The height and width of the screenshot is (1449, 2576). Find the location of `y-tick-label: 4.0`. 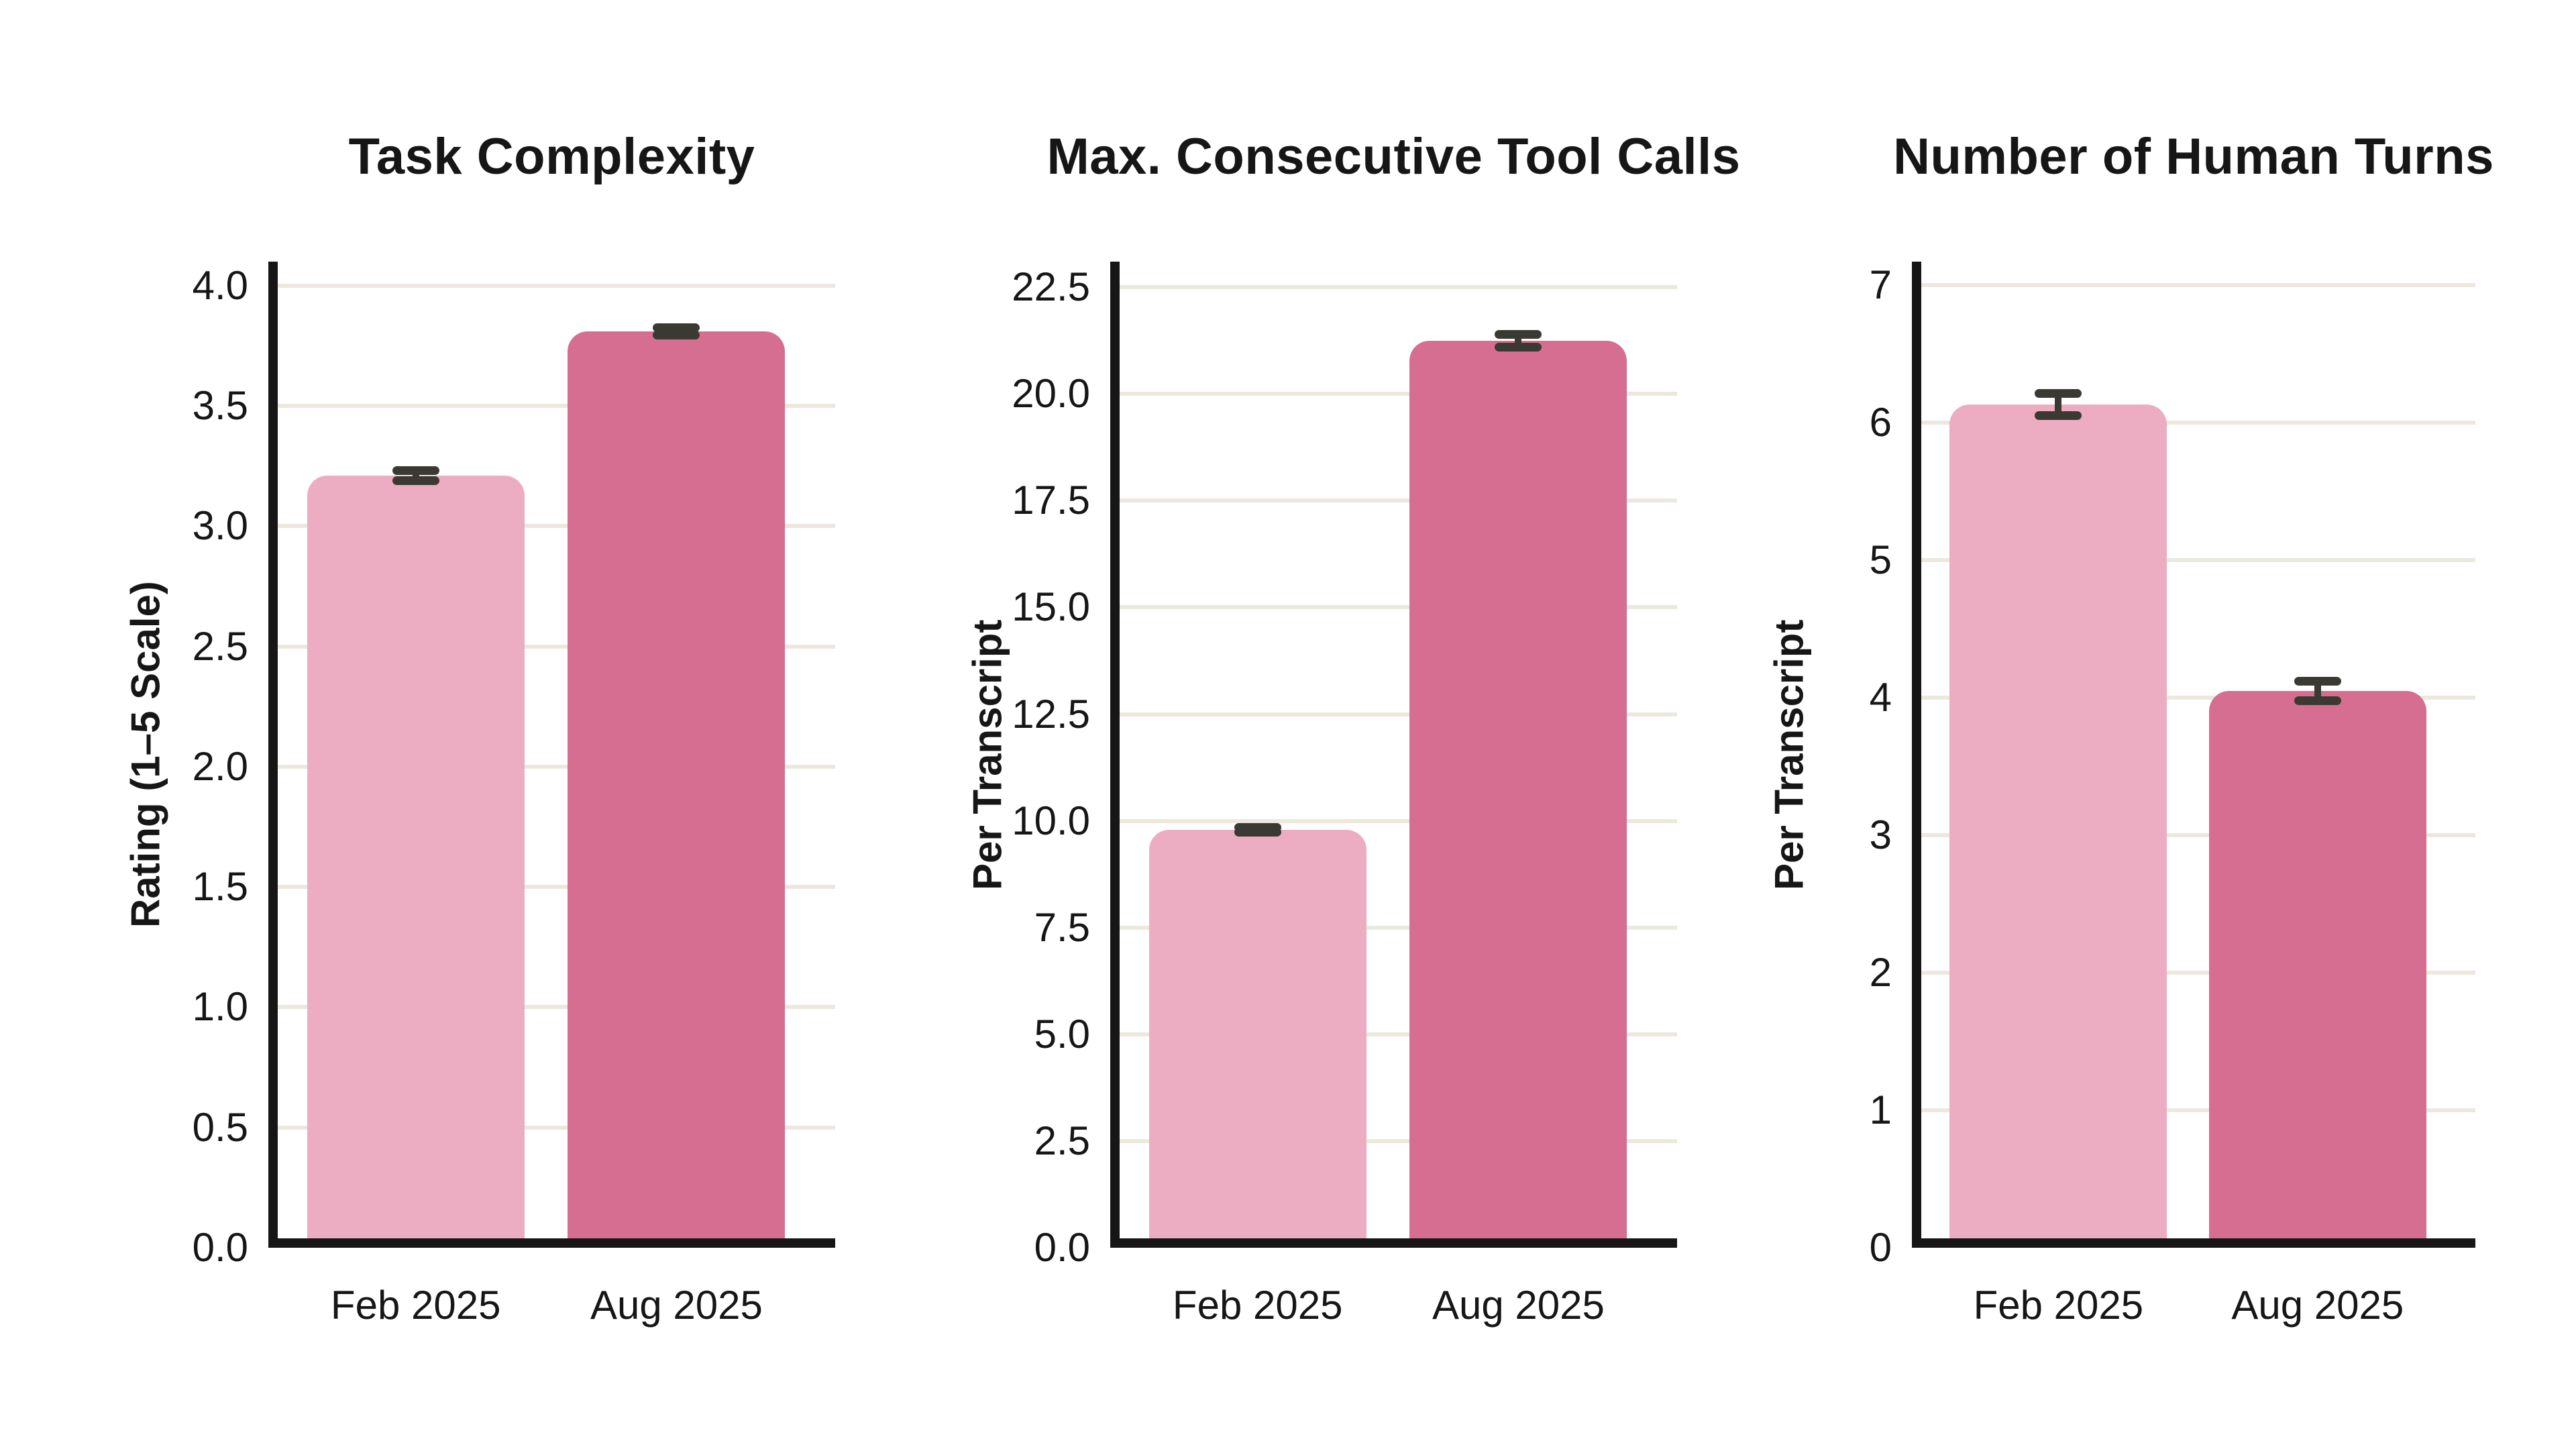

y-tick-label: 4.0 is located at coordinates (220, 285).